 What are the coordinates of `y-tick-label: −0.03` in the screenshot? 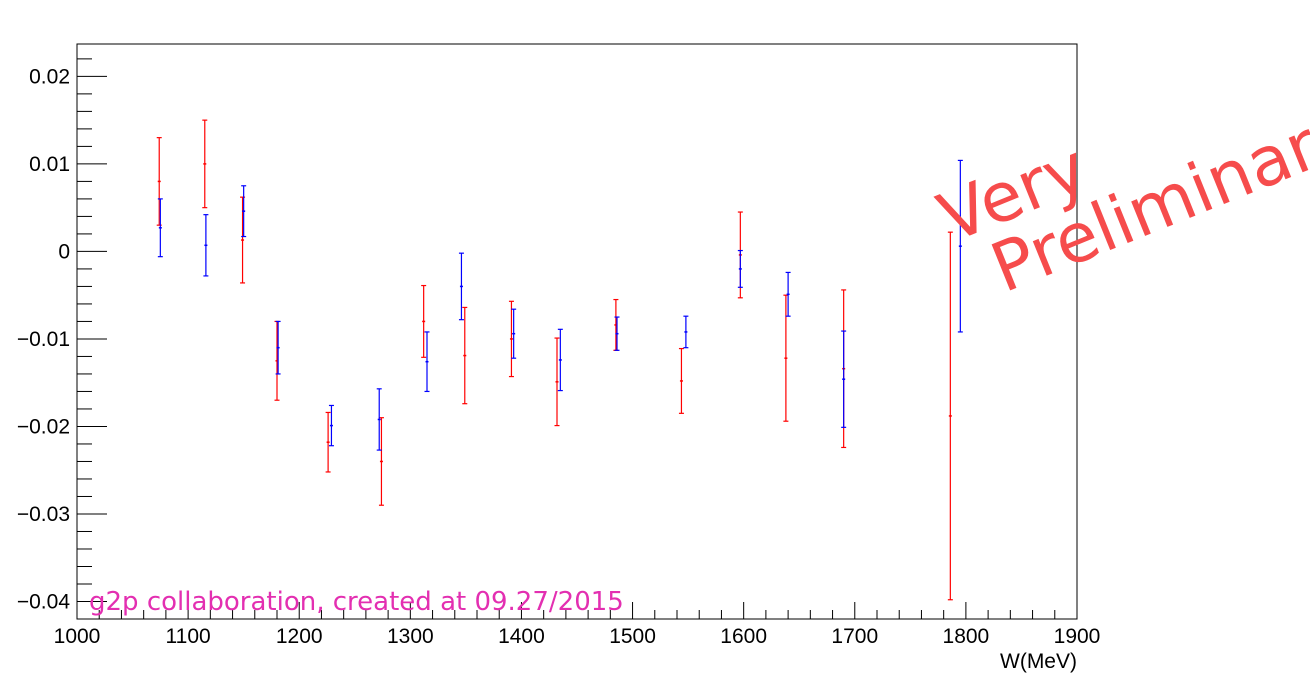 It's located at (43, 514).